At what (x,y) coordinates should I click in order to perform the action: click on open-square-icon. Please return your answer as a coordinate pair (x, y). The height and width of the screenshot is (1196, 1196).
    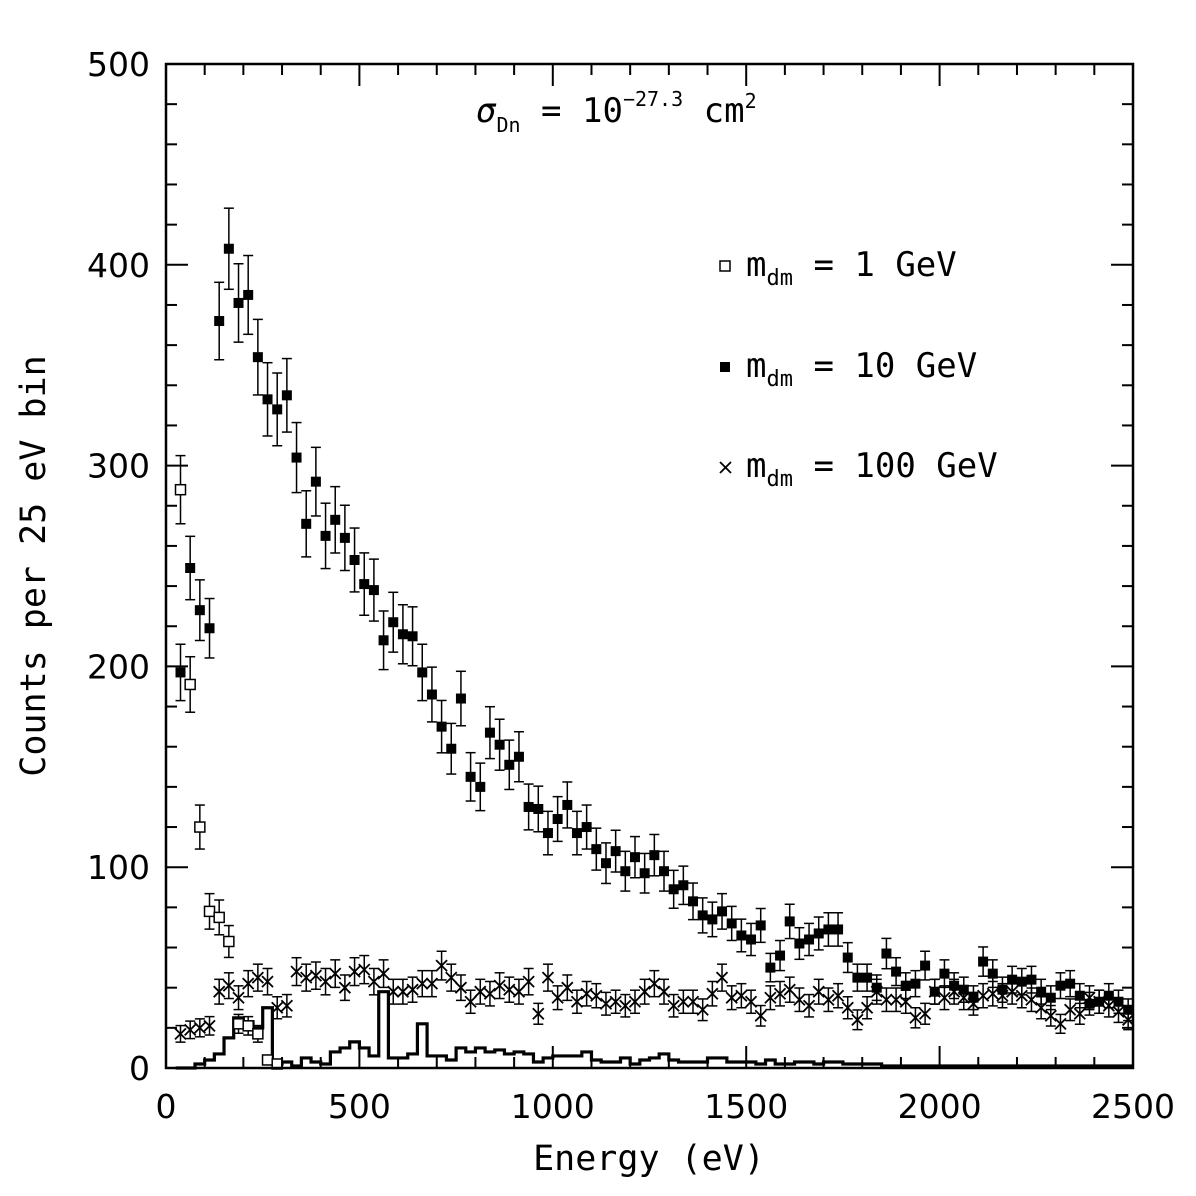
    Looking at the image, I should click on (725, 266).